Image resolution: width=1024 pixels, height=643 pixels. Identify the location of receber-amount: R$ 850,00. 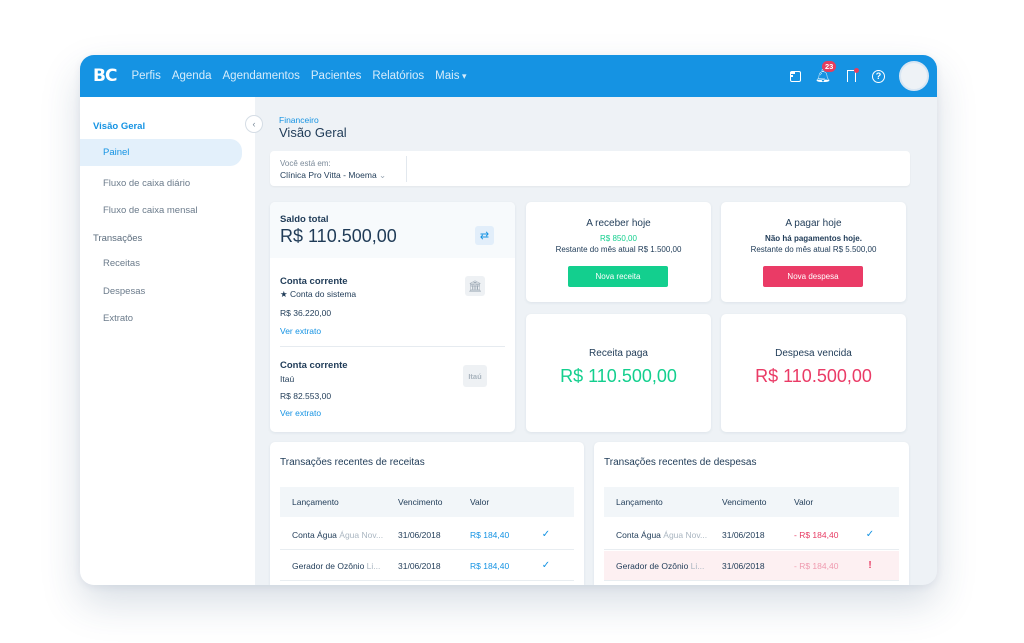
(618, 238).